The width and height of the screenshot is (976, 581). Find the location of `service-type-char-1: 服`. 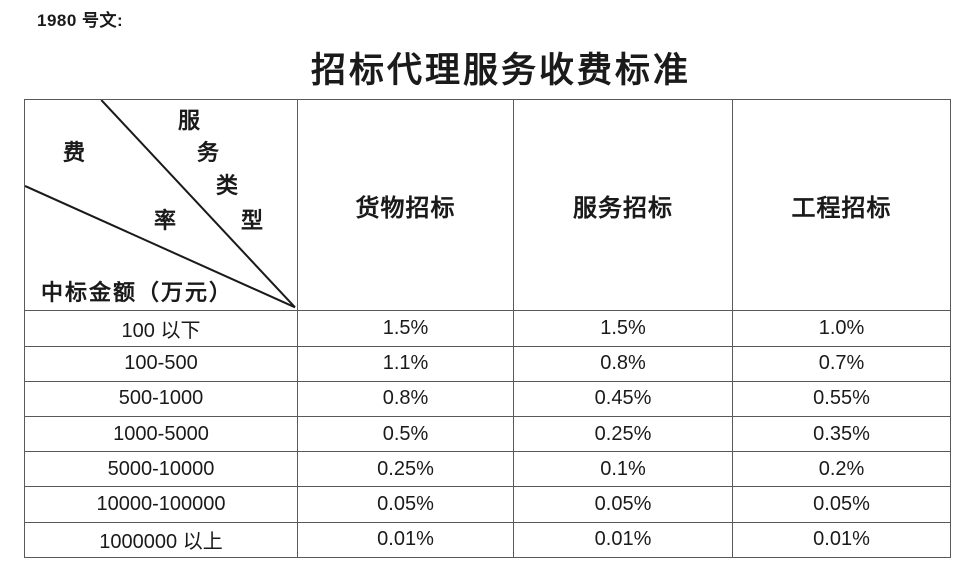

service-type-char-1: 服 is located at coordinates (189, 120).